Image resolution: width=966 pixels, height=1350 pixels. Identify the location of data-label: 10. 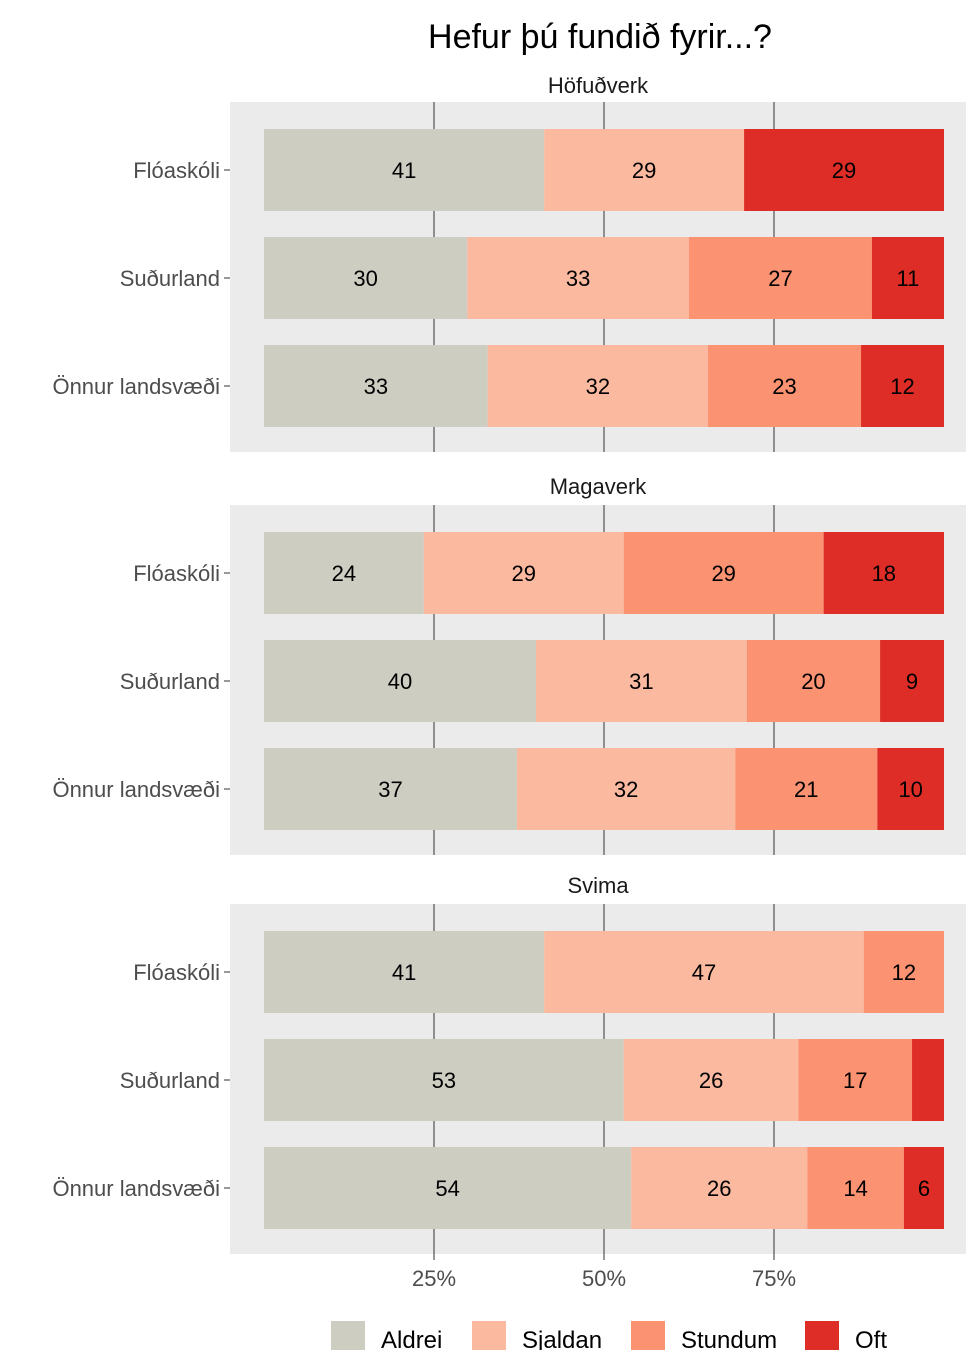
(910, 789).